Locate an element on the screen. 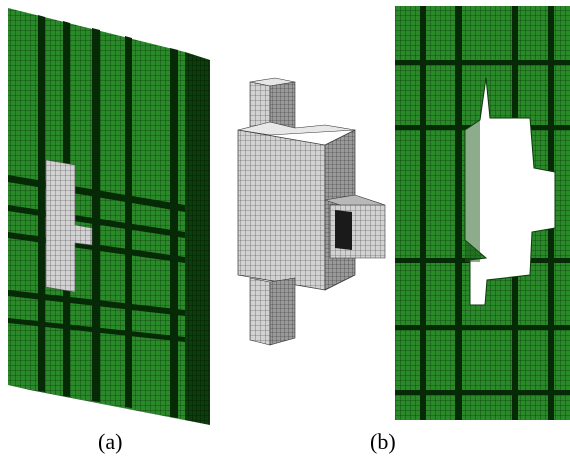 The width and height of the screenshot is (570, 466). caption-a: (a) is located at coordinates (110, 441).